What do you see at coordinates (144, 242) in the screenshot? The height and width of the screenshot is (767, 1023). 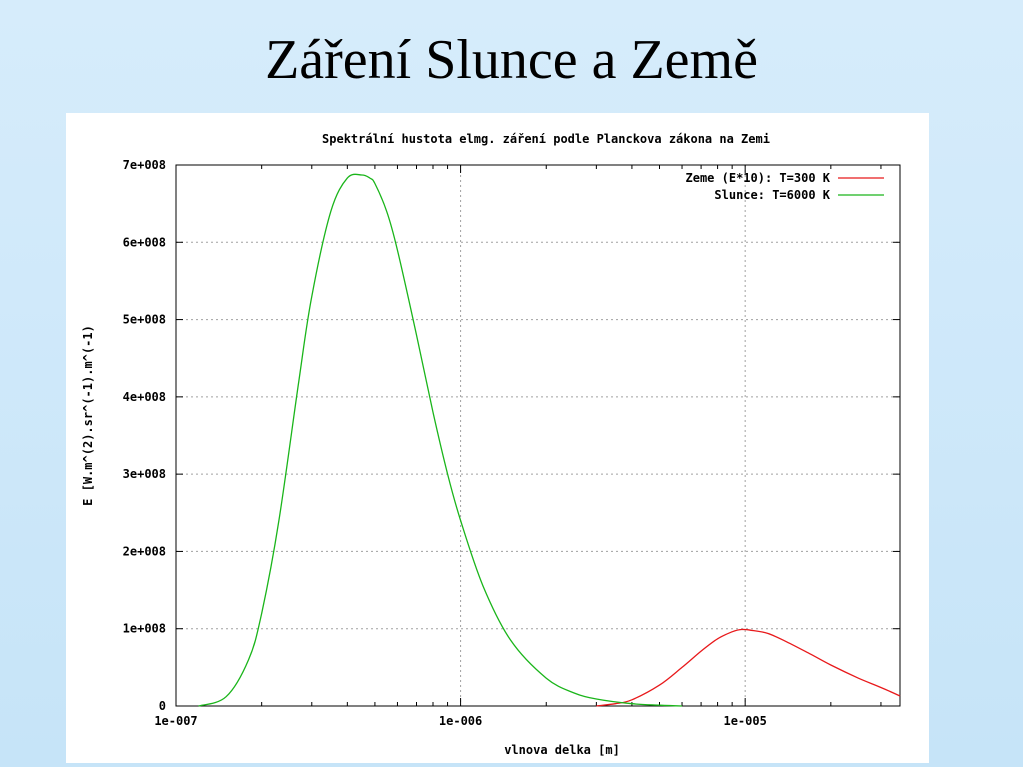 I see `y-tick-label: 6e+008` at bounding box center [144, 242].